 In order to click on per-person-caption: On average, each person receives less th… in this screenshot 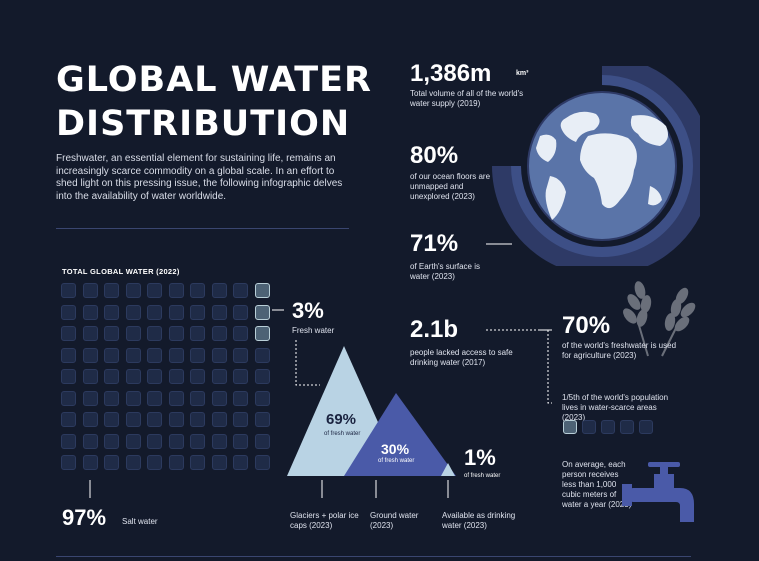, I will do `click(597, 484)`.